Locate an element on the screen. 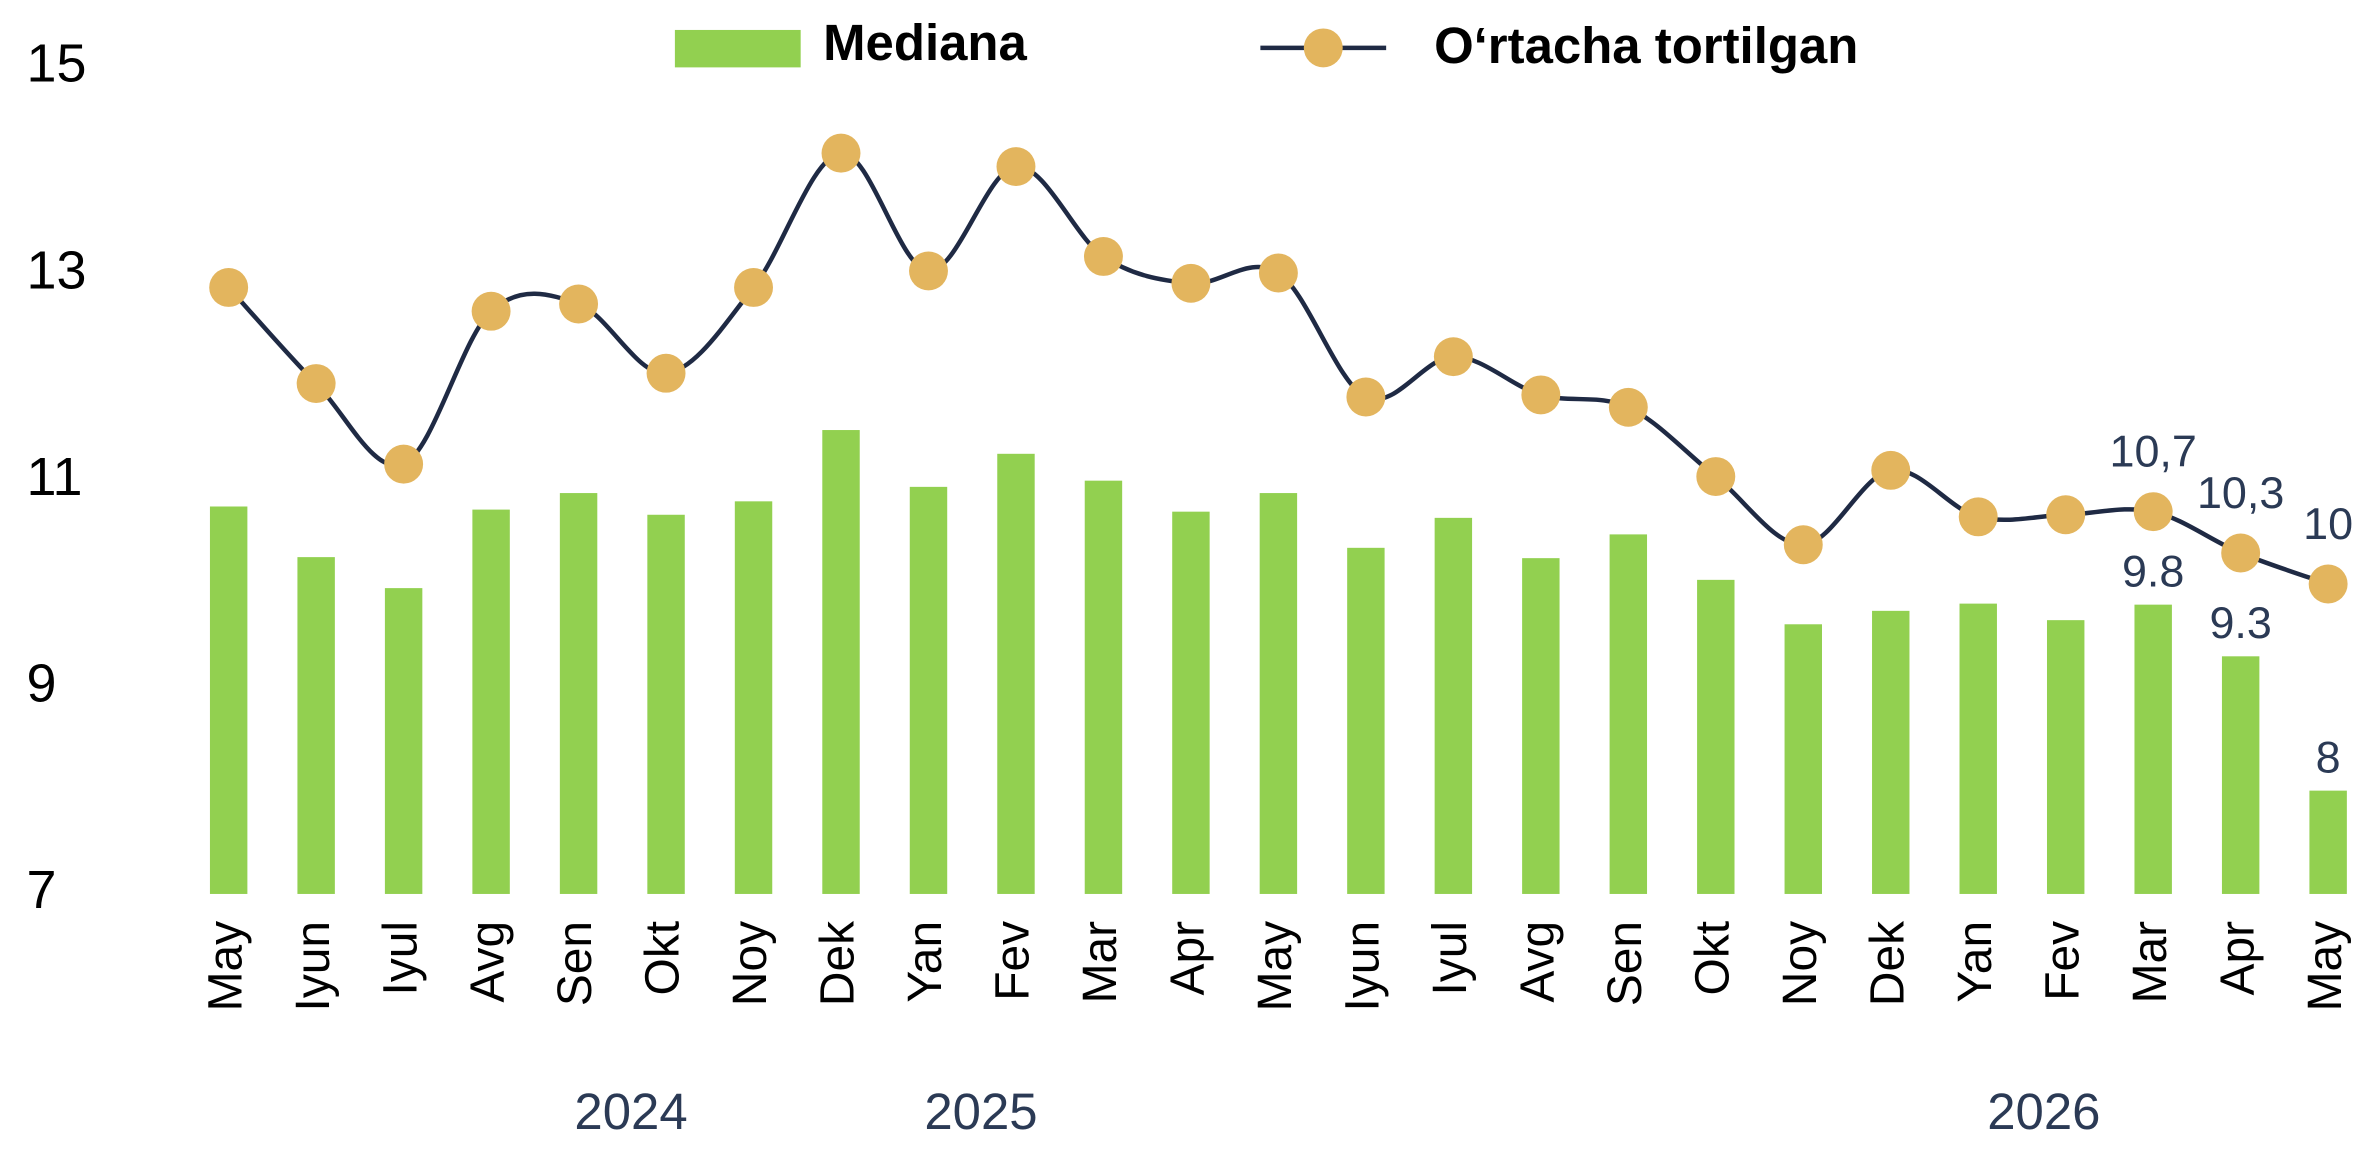  year-label: 2025 is located at coordinates (980, 1111).